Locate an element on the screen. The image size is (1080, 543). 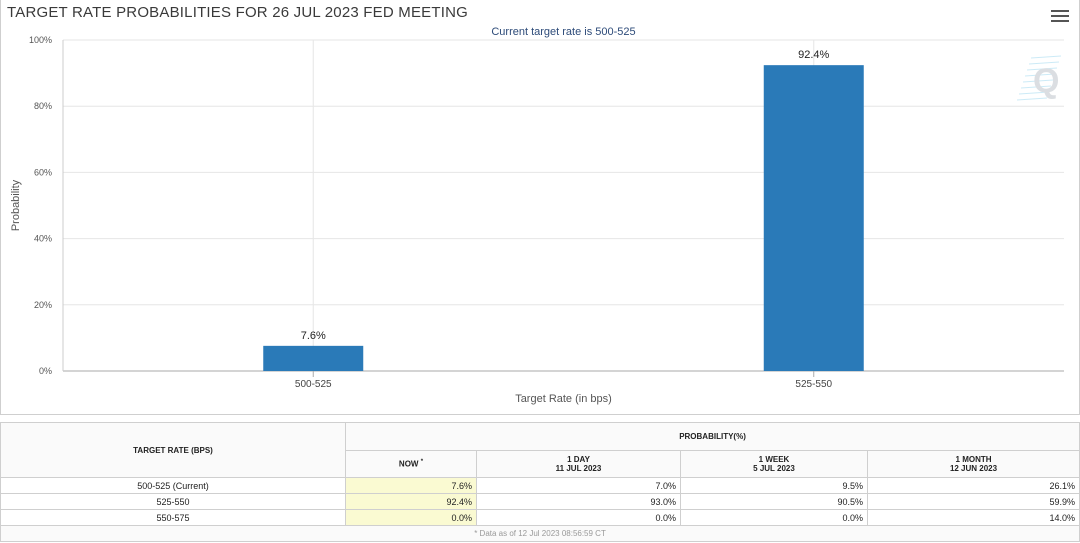
day-cell: 7.0% is located at coordinates (578, 485).